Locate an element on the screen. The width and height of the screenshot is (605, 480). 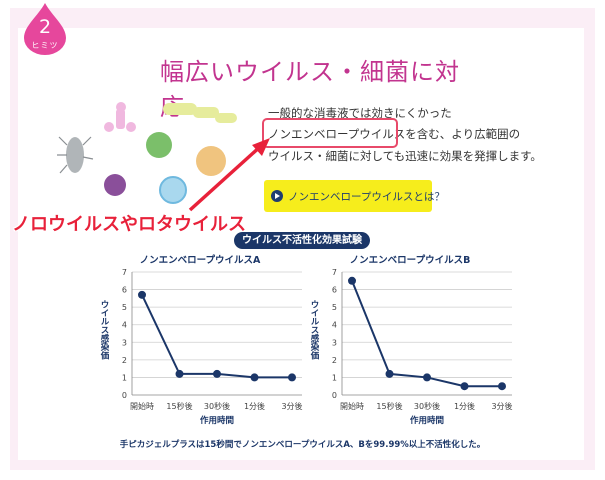
series-line is located at coordinates (426, 334).